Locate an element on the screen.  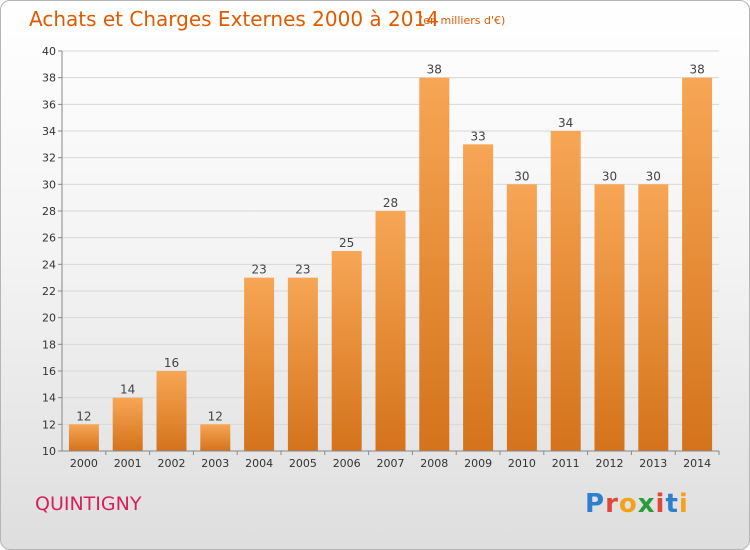
logo-letter: x is located at coordinates (646, 504).